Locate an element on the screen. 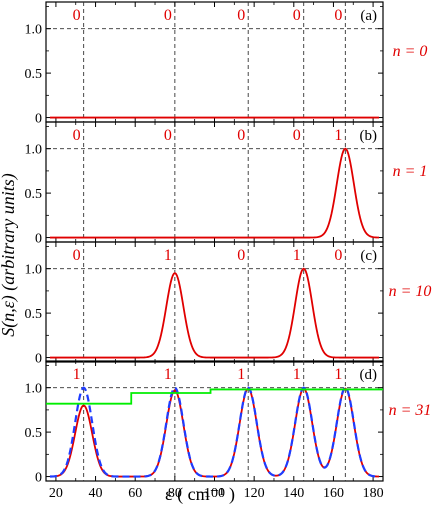  panel-letter: (d) is located at coordinates (369, 375).